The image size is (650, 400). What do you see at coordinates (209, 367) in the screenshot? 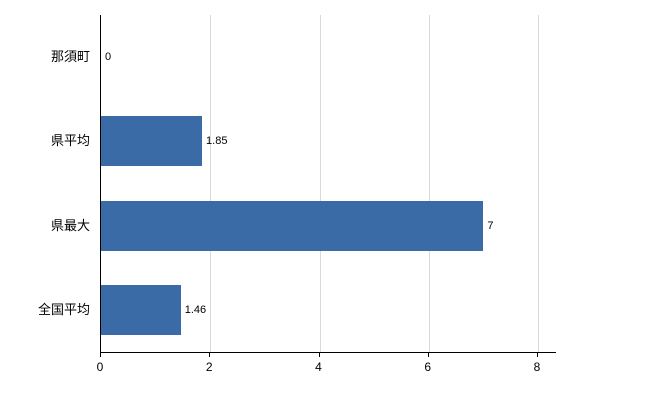
I see `tick-label: 2` at bounding box center [209, 367].